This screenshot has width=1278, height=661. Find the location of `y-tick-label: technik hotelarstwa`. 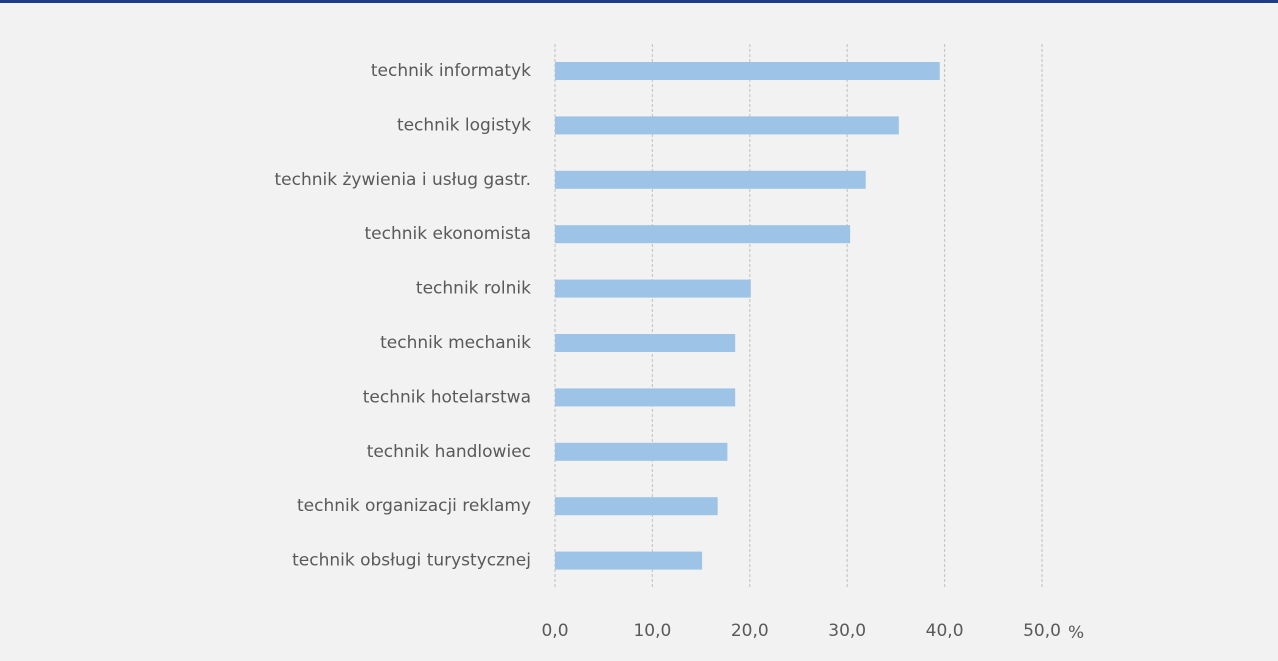

y-tick-label: technik hotelarstwa is located at coordinates (447, 397).